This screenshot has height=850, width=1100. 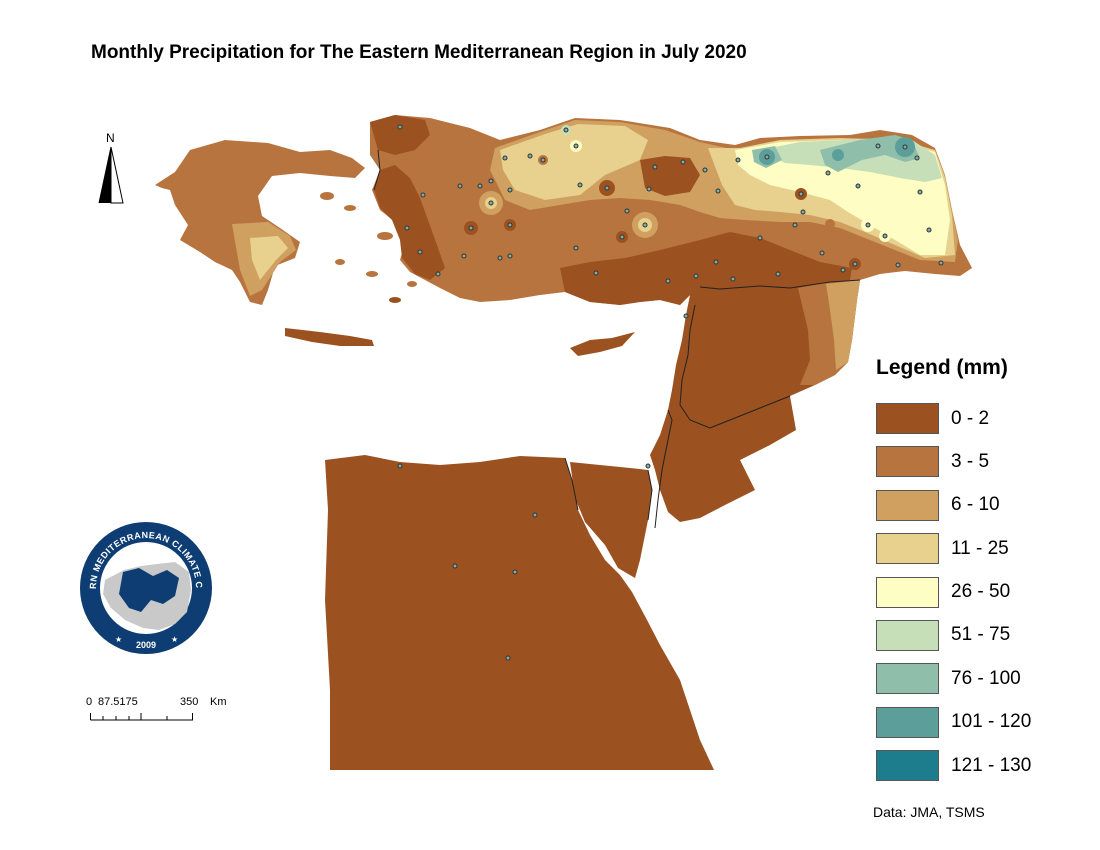 What do you see at coordinates (975, 505) in the screenshot?
I see `legend-label: 6 - 10` at bounding box center [975, 505].